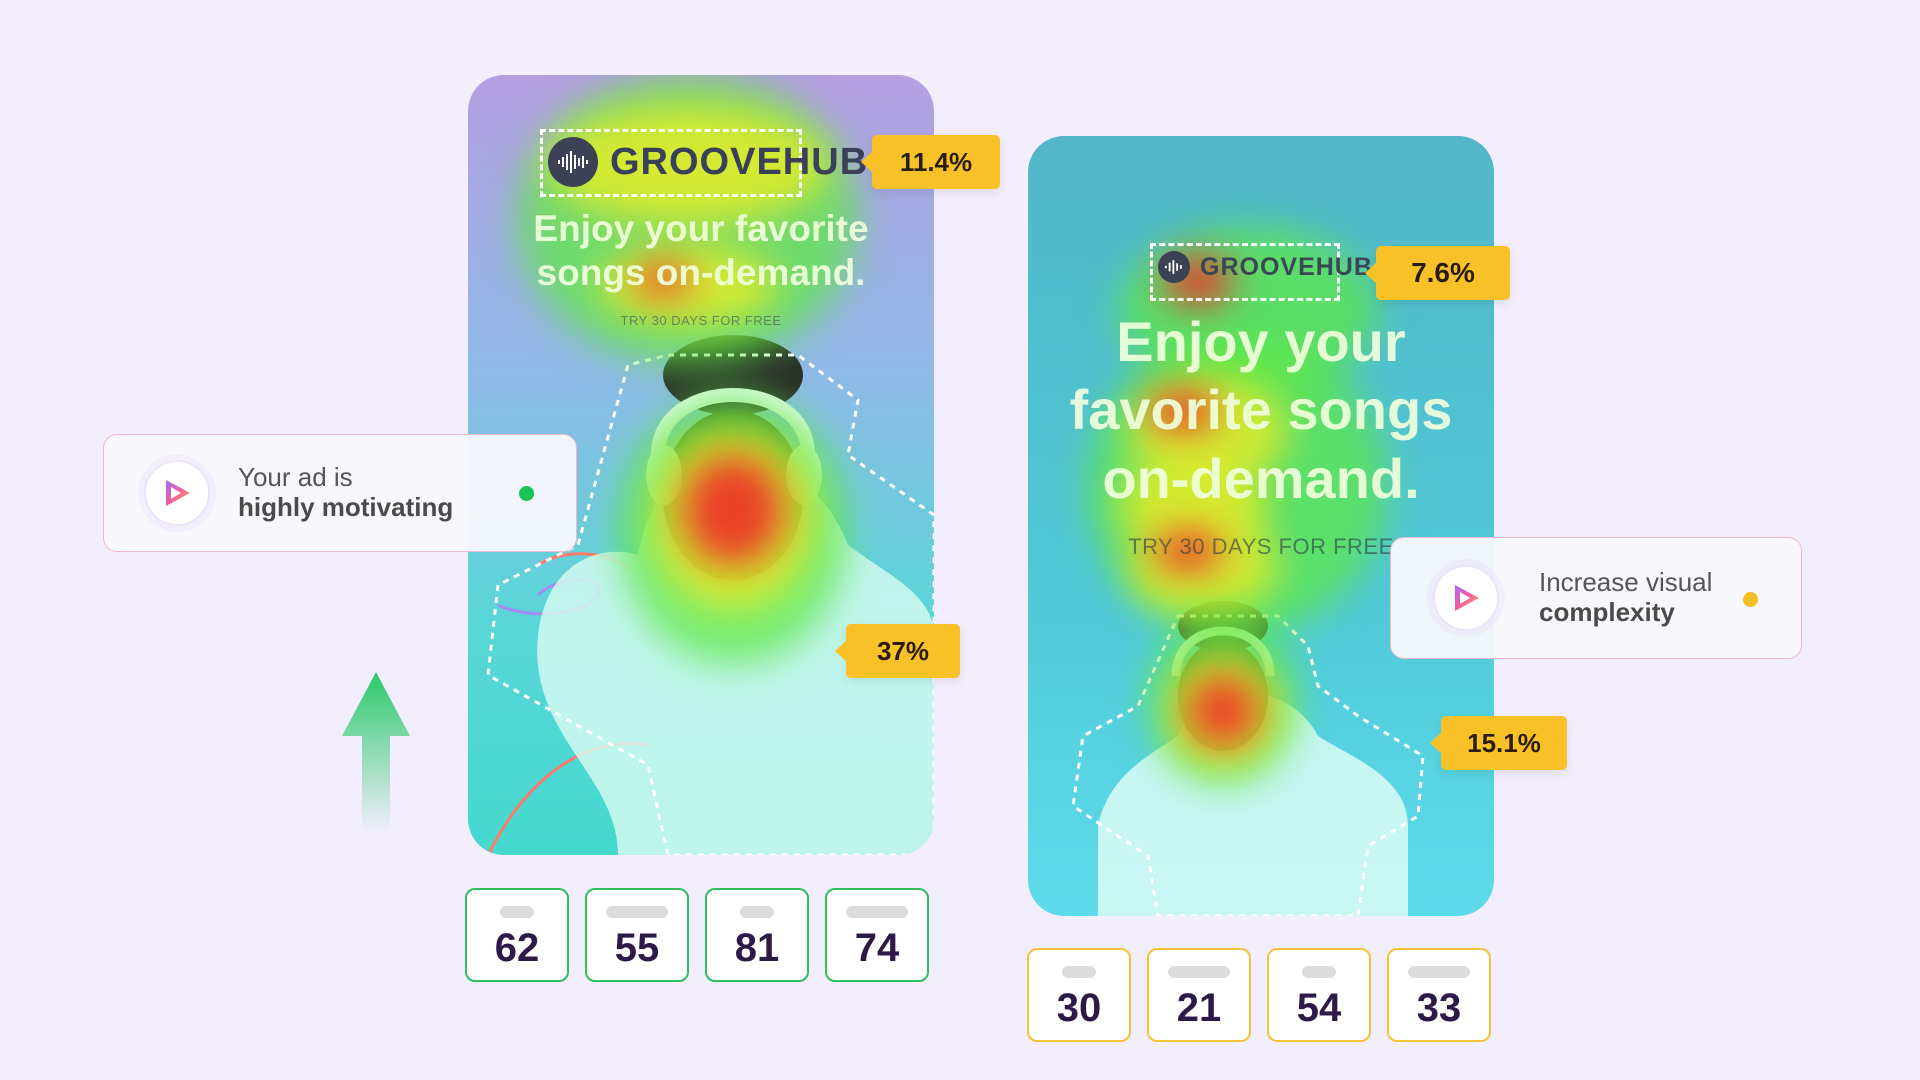 This screenshot has width=1920, height=1080. Describe the element at coordinates (1443, 273) in the screenshot. I see `logo-attention-tag: 7.6%` at that location.